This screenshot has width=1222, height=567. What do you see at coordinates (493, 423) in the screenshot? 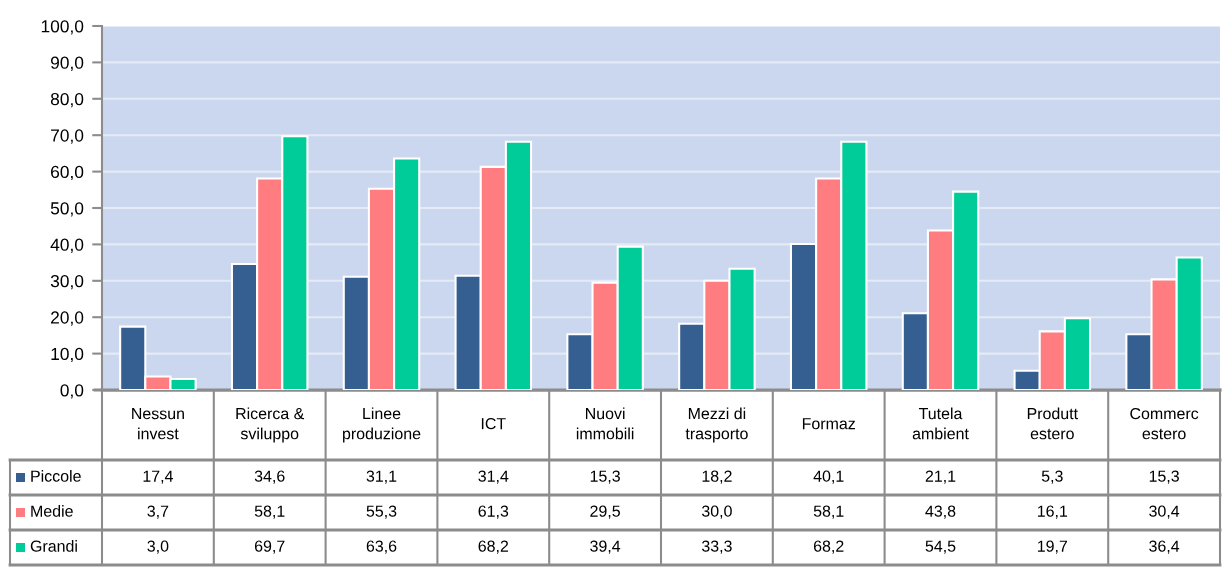
I see `x-tick-label: ICT` at bounding box center [493, 423].